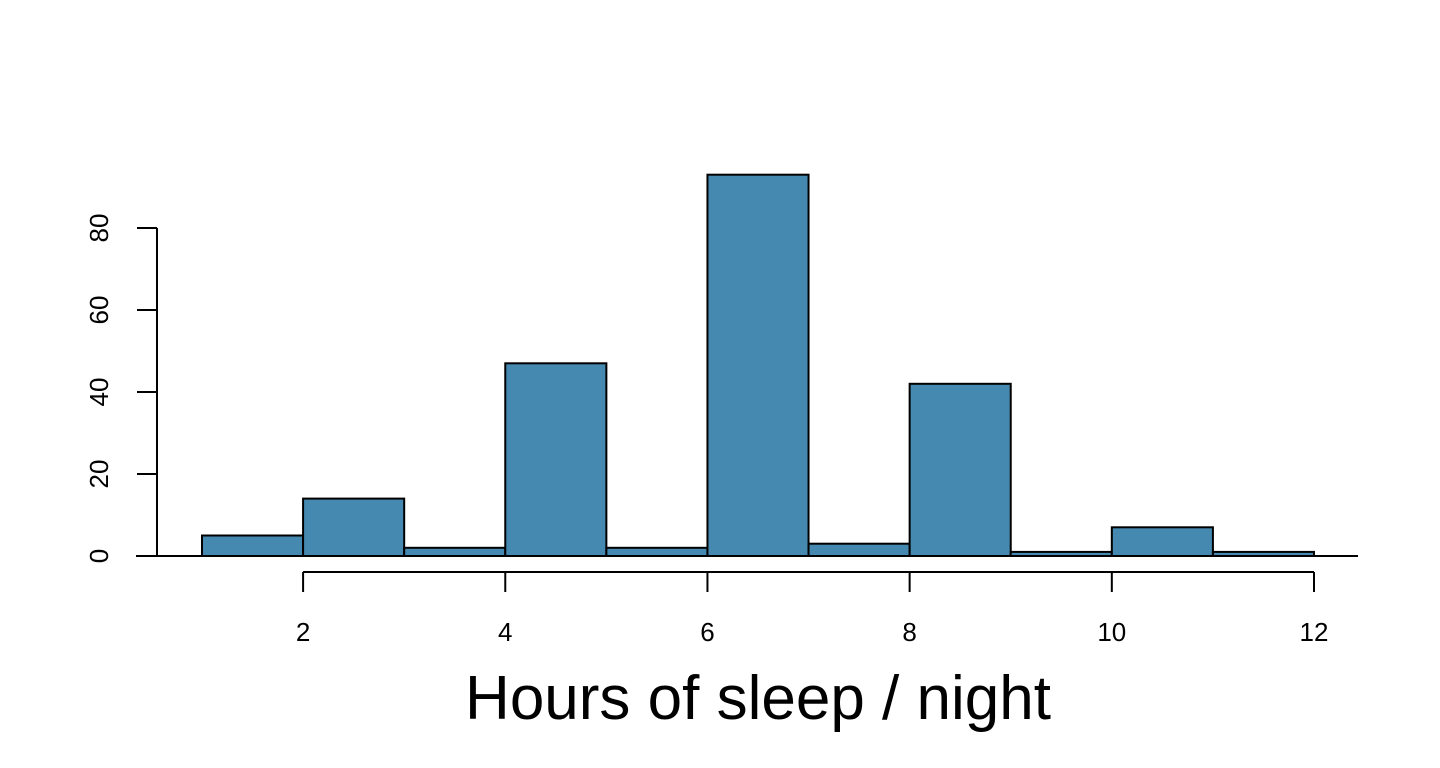  I want to click on x-tick-label-6: 6, so click(707, 632).